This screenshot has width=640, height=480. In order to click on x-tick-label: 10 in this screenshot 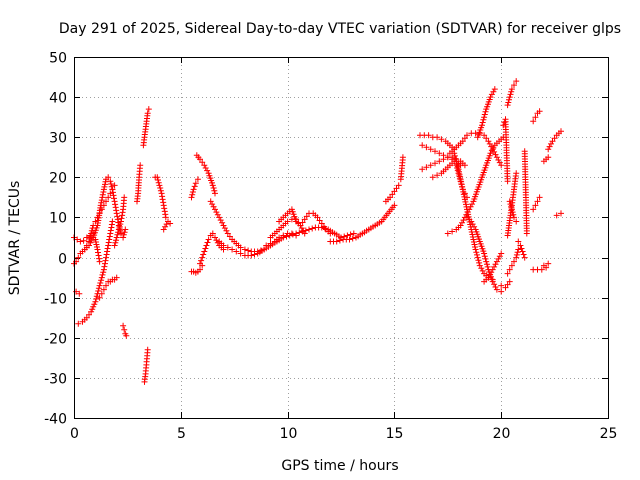, I will do `click(289, 434)`.